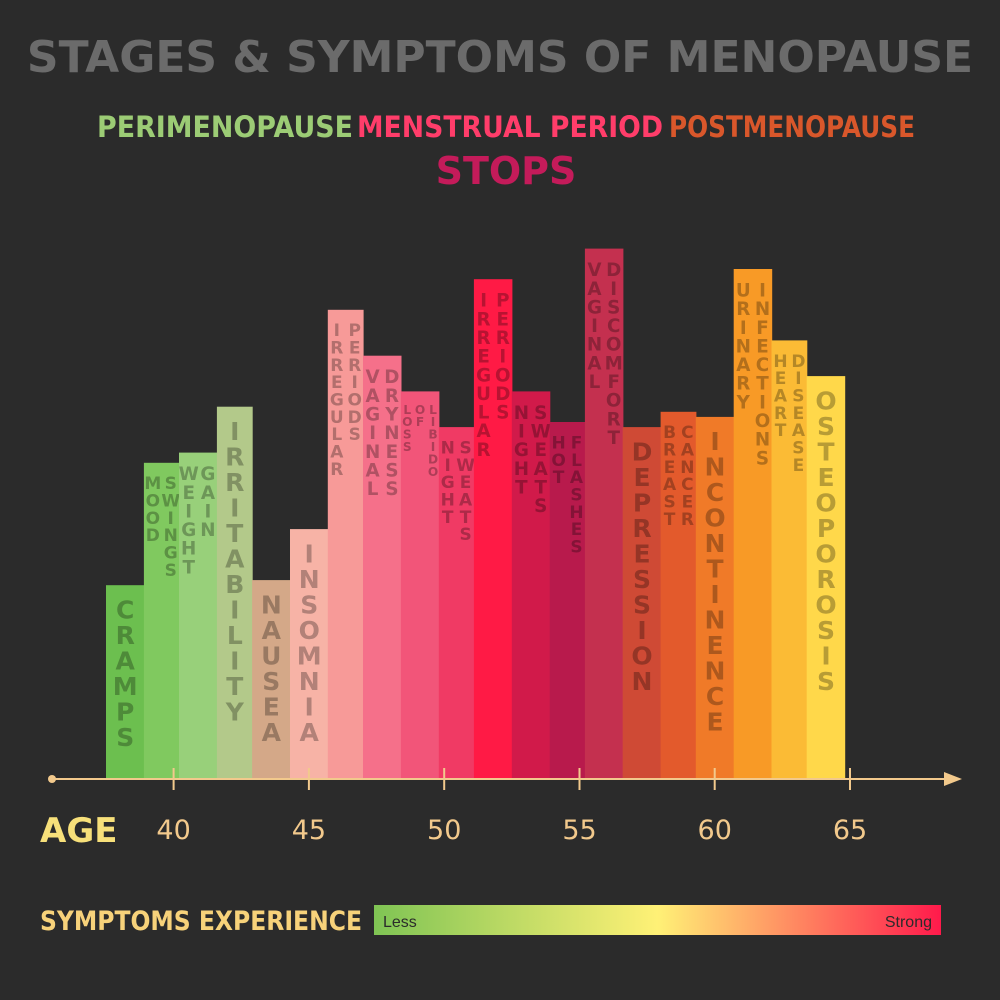 The image size is (1000, 1000). What do you see at coordinates (579, 830) in the screenshot?
I see `tick-label-55: 55` at bounding box center [579, 830].